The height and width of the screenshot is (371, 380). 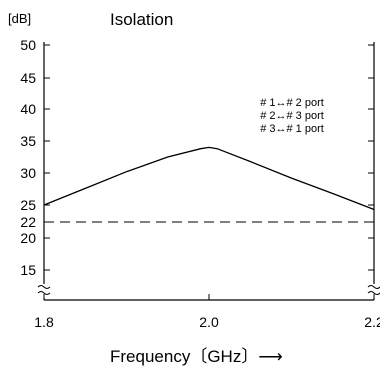 What do you see at coordinates (28, 141) in the screenshot?
I see `y-tick-label: 35` at bounding box center [28, 141].